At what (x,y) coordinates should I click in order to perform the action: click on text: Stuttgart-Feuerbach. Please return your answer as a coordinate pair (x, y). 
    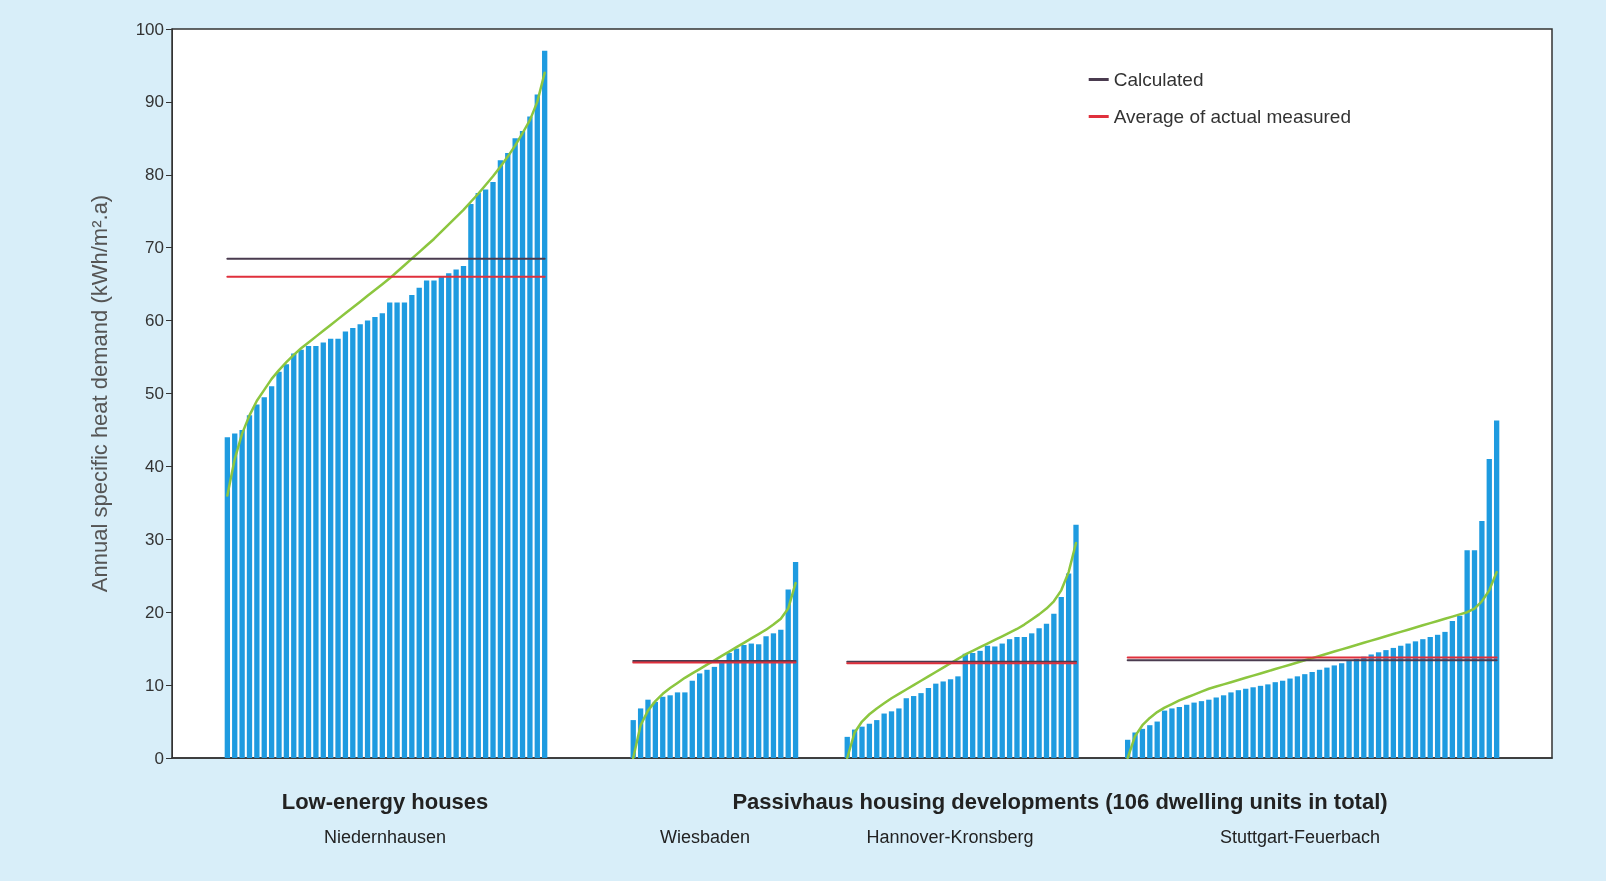
    Looking at the image, I should click on (1300, 837).